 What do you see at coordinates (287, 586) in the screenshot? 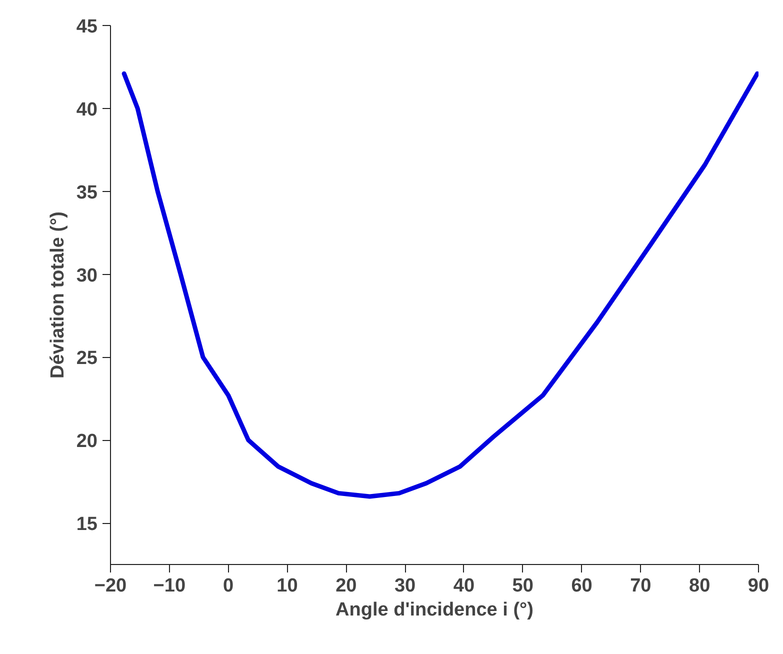
I see `x-tick-label: 10` at bounding box center [287, 586].